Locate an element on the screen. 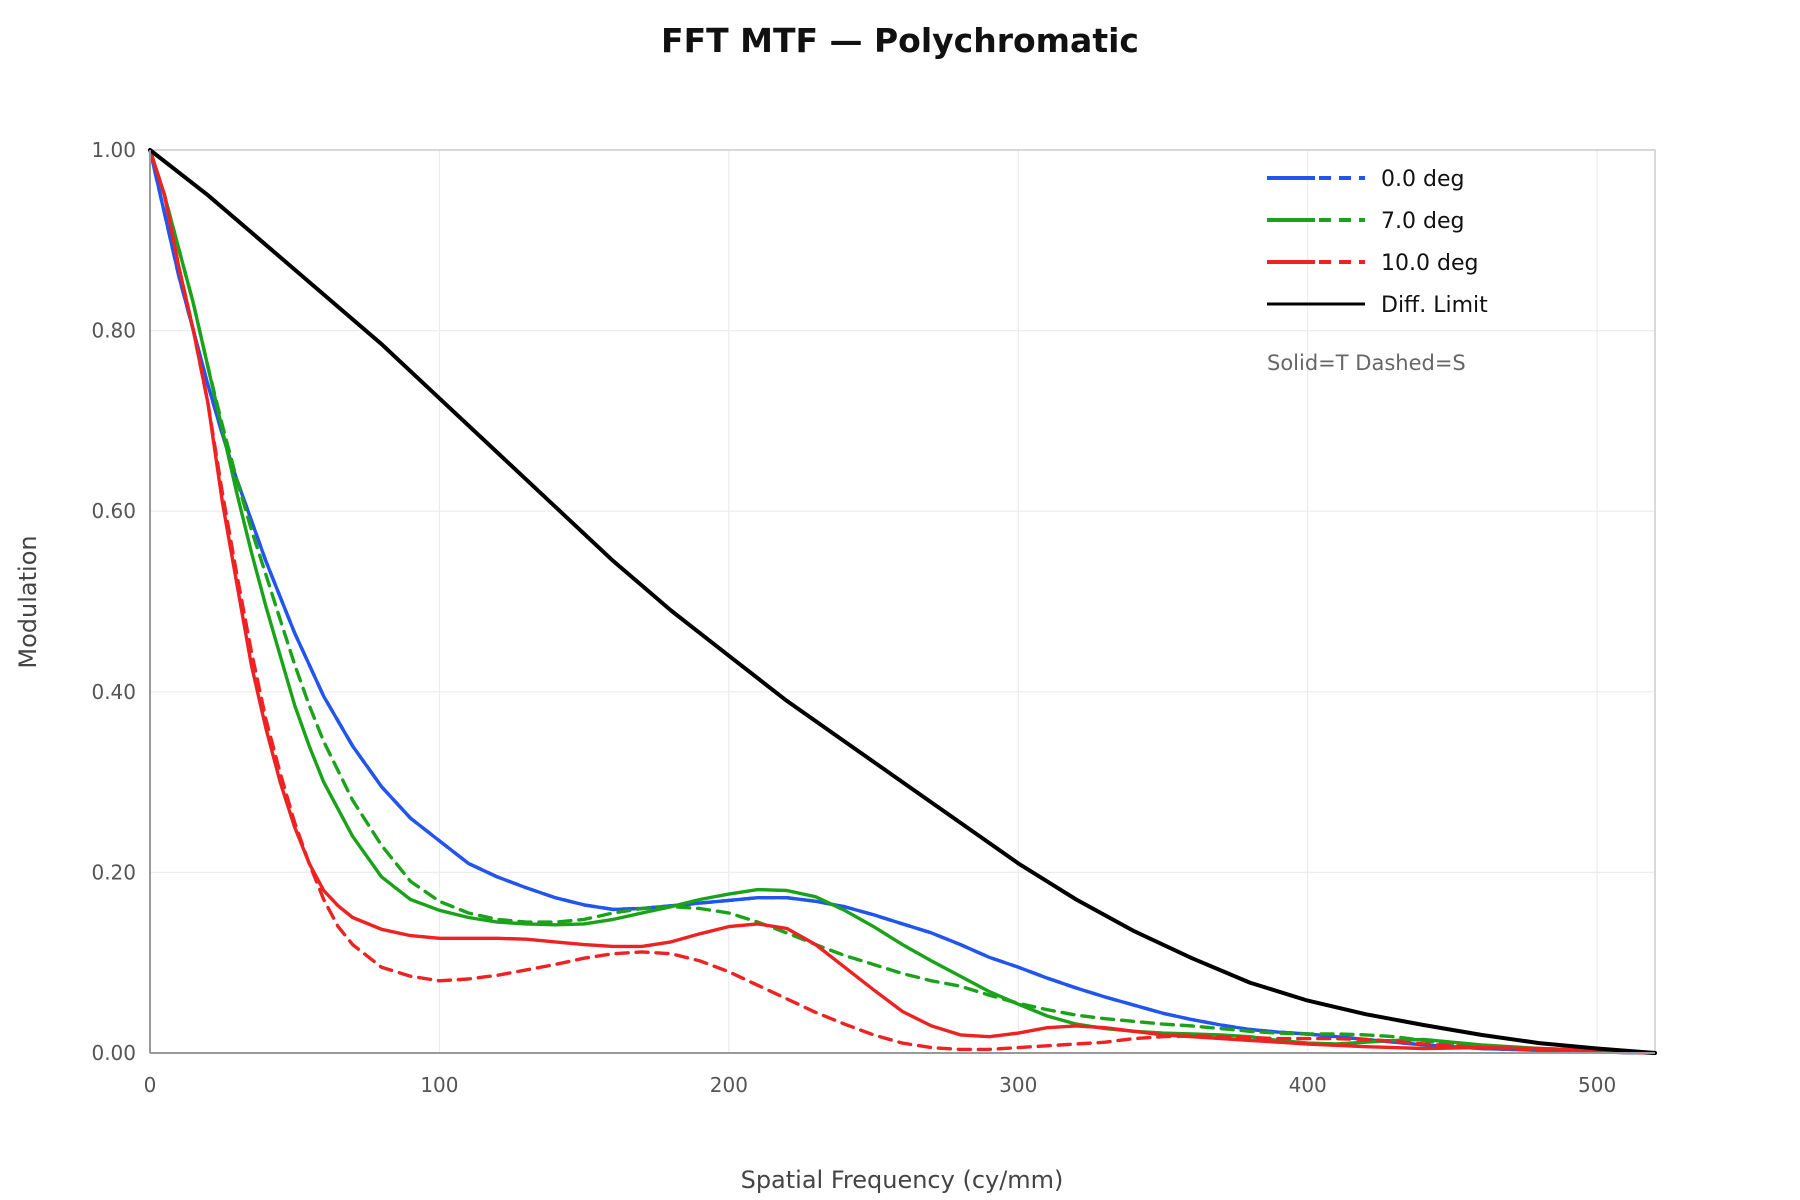 The width and height of the screenshot is (1800, 1200). legend-note: Solid=T Dashed=S is located at coordinates (1366, 363).